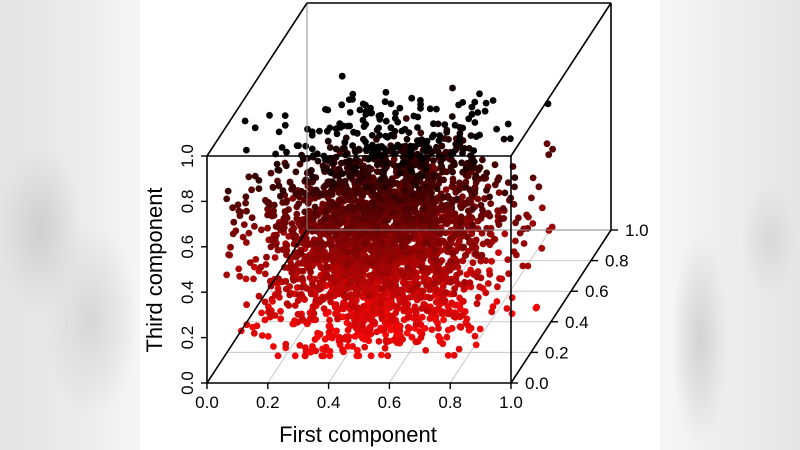 This screenshot has width=800, height=450. Describe the element at coordinates (561, 79) in the screenshot. I see `box-edge` at that location.